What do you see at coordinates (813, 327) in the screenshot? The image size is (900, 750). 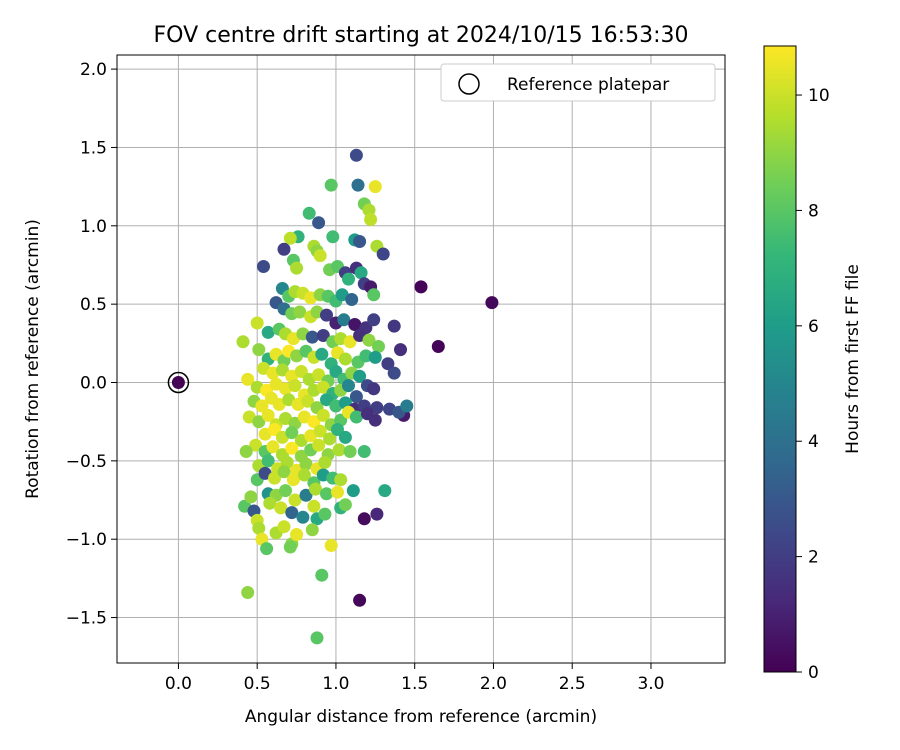 I see `colorbar-tick-label: 6` at bounding box center [813, 327].